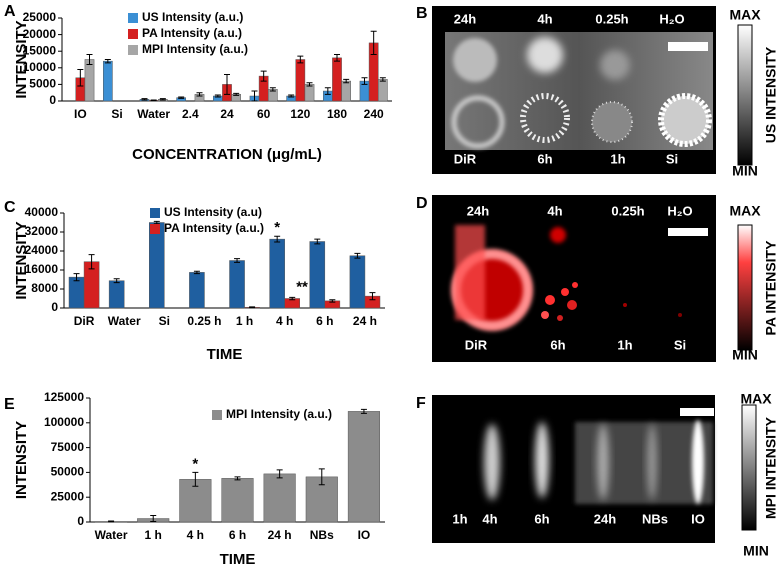 The image size is (782, 570). I want to click on panel-letter: E, so click(9, 404).